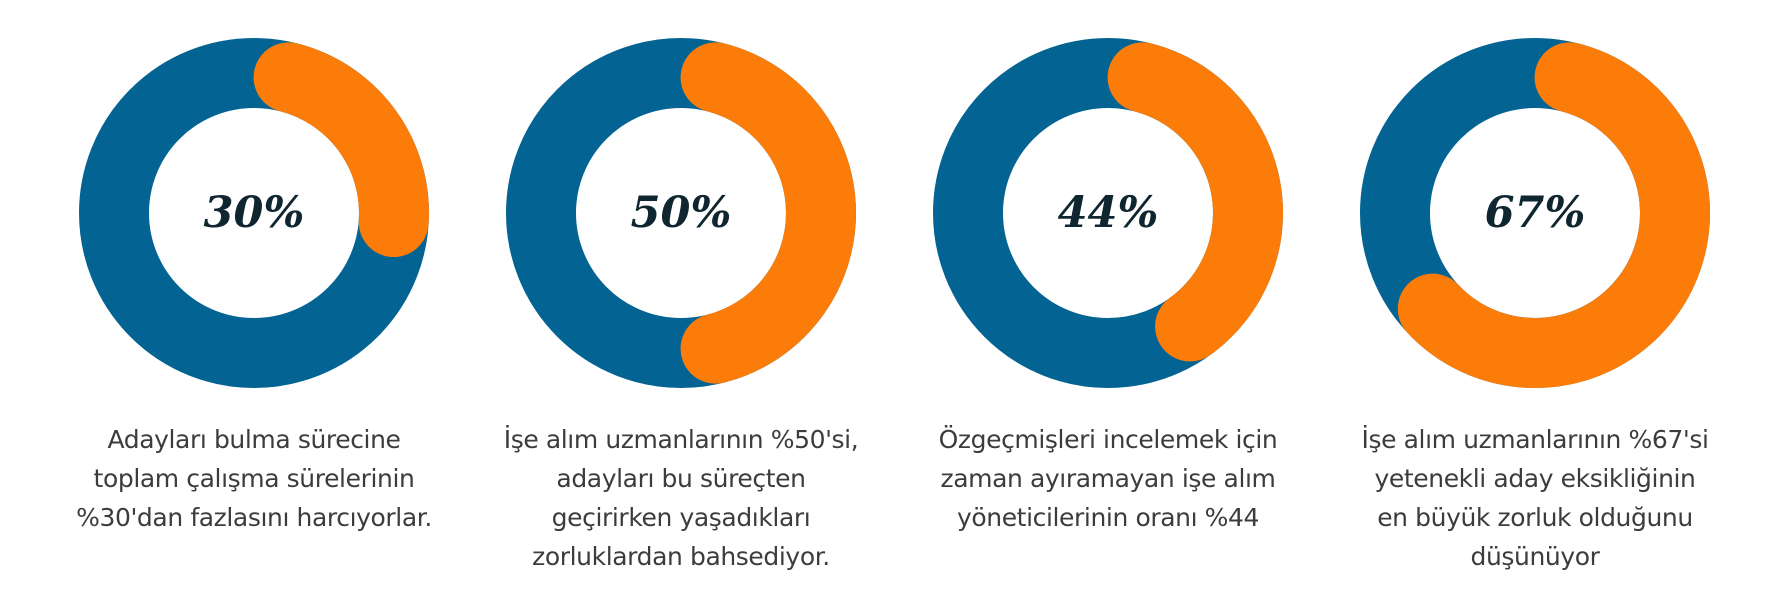 The height and width of the screenshot is (594, 1792). What do you see at coordinates (1535, 439) in the screenshot?
I see `caption-line: İşe alım uzmanlarının %67'si` at bounding box center [1535, 439].